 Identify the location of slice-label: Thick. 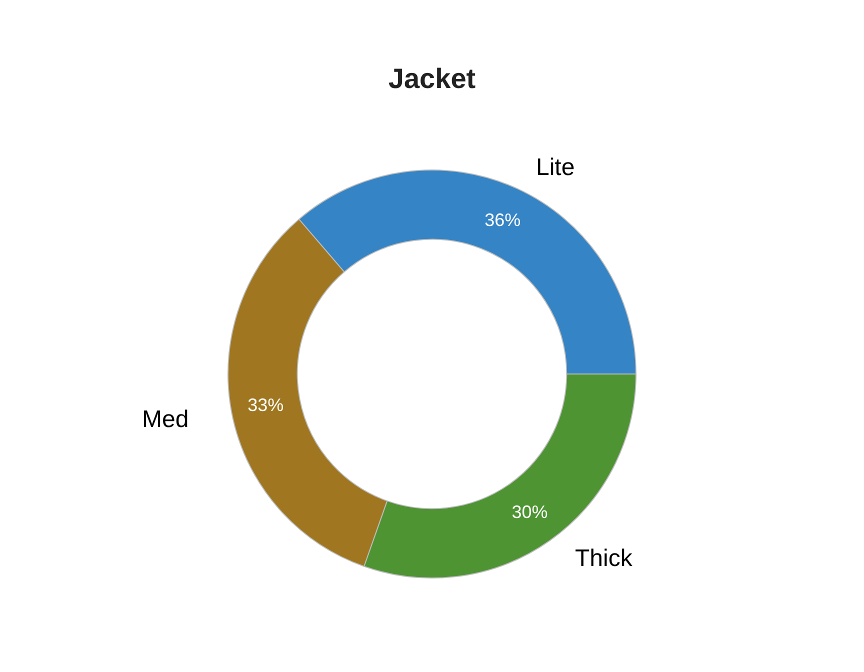
(604, 558).